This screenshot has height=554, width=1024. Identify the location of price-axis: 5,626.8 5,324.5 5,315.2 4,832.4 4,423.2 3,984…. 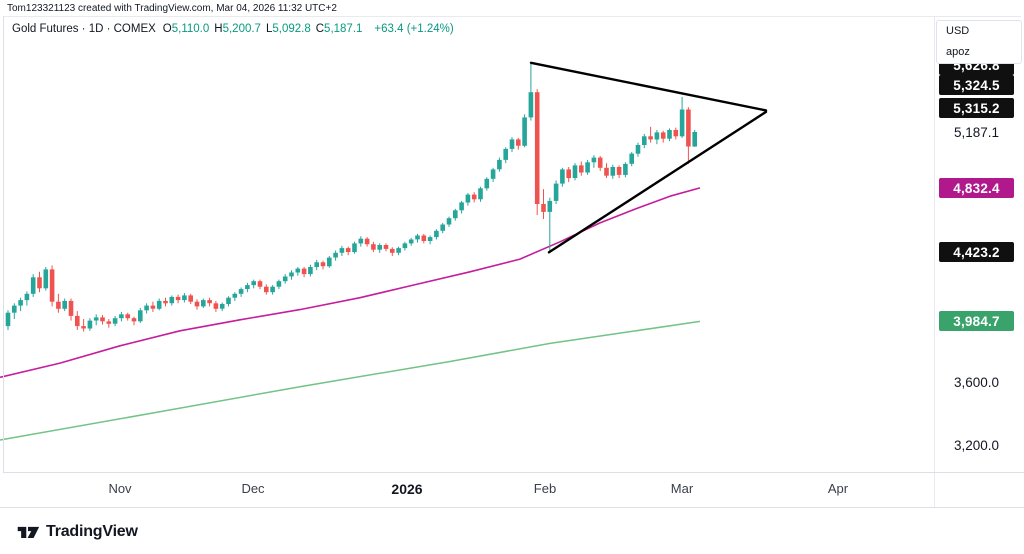
(979, 244).